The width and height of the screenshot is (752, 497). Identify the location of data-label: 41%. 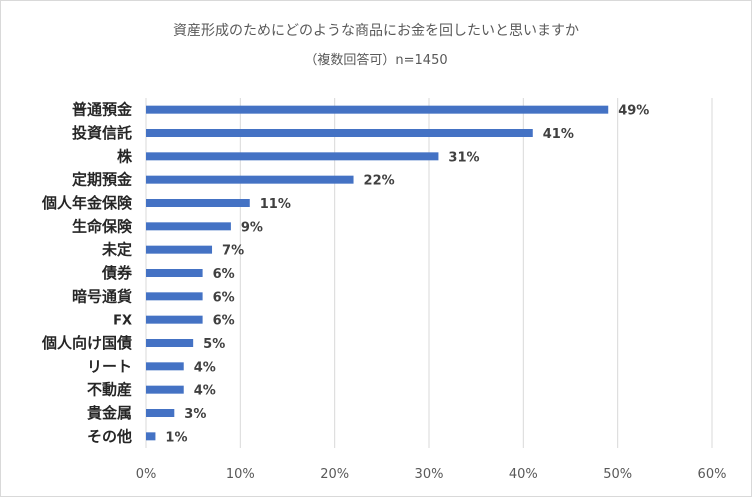
(558, 134).